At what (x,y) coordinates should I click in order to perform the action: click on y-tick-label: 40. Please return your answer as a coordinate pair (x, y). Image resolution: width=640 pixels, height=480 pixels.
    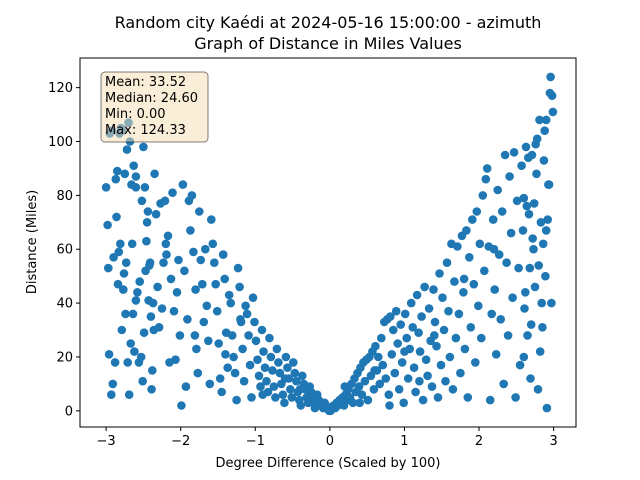
    Looking at the image, I should click on (64, 304).